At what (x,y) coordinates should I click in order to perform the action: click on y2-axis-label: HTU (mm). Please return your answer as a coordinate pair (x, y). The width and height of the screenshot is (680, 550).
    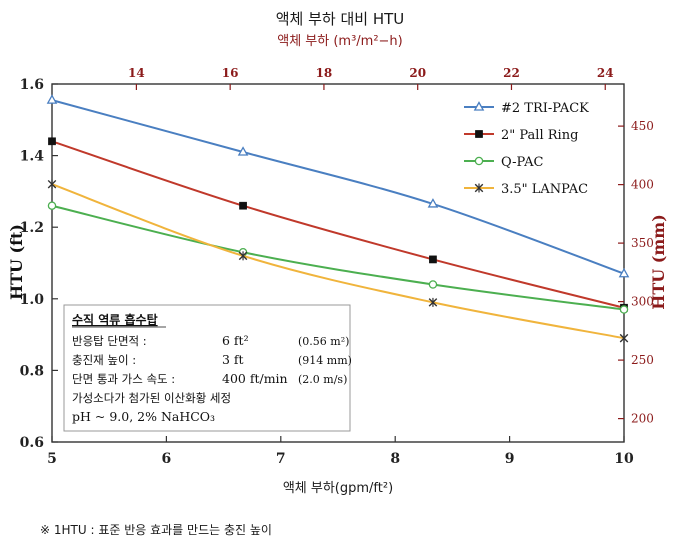
    Looking at the image, I should click on (658, 262).